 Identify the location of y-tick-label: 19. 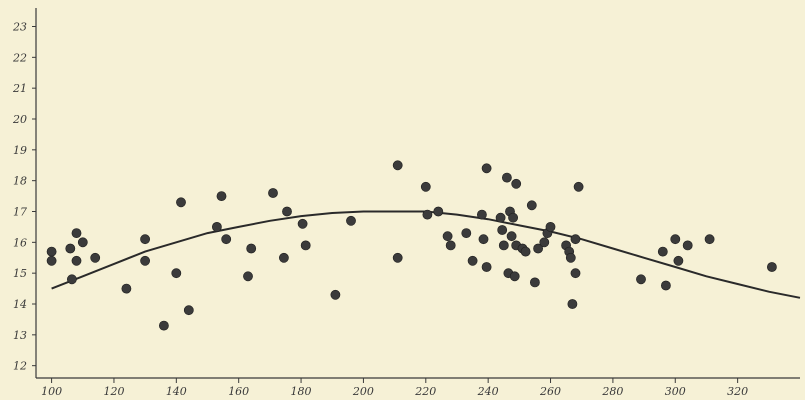
(20, 150).